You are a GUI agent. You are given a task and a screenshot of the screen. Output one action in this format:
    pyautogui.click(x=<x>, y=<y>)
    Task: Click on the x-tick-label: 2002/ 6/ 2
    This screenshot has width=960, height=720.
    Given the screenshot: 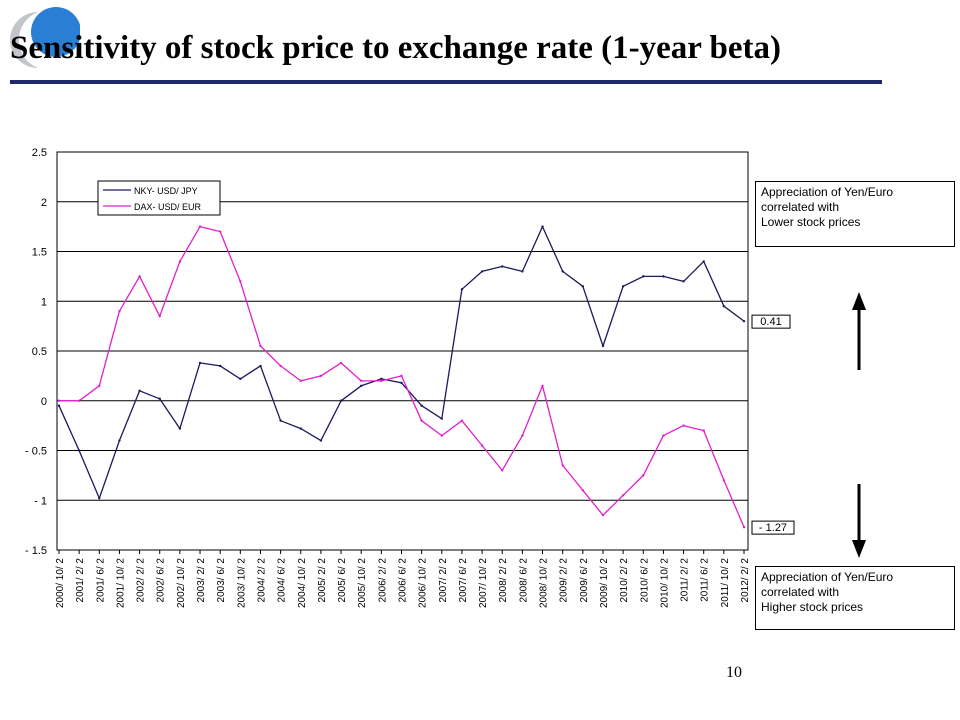 What is the action you would take?
    pyautogui.click(x=161, y=580)
    